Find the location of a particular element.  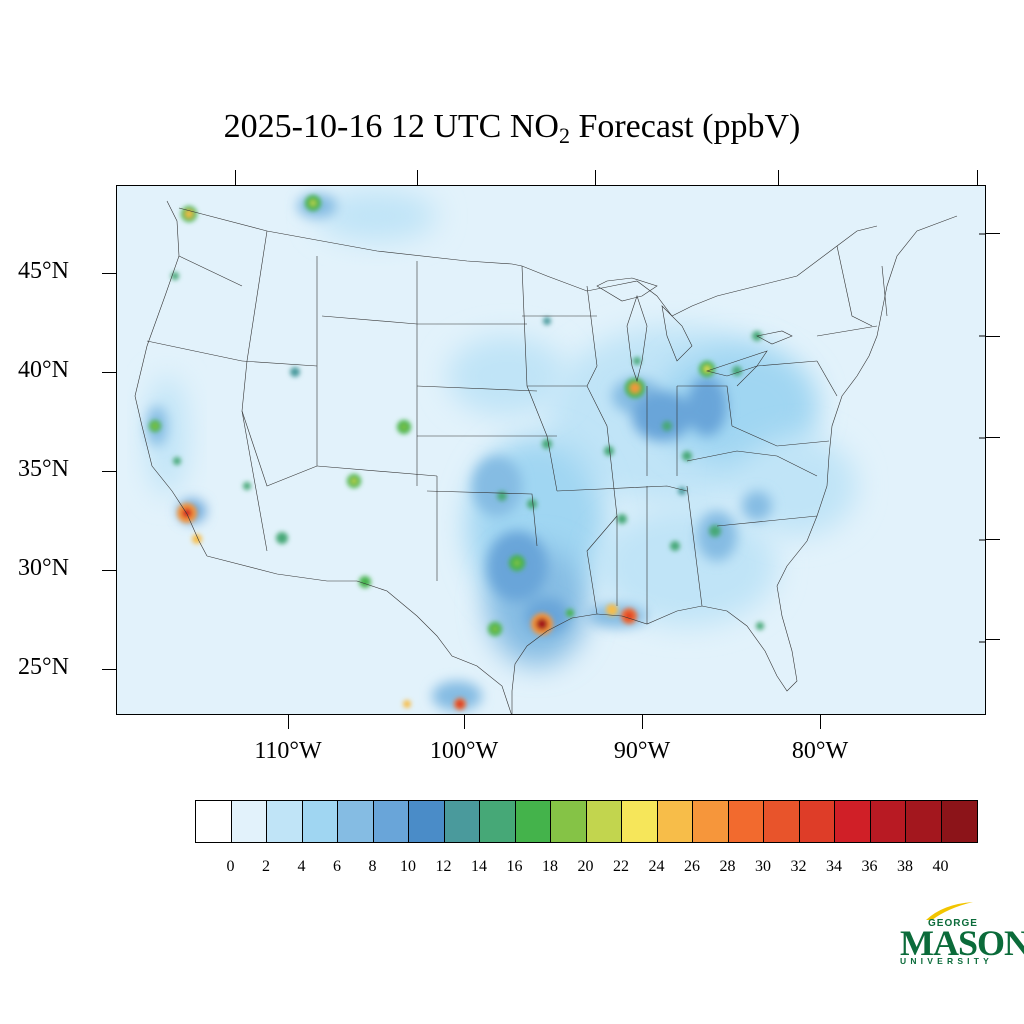

colorbar-label: 4 is located at coordinates (301, 866).